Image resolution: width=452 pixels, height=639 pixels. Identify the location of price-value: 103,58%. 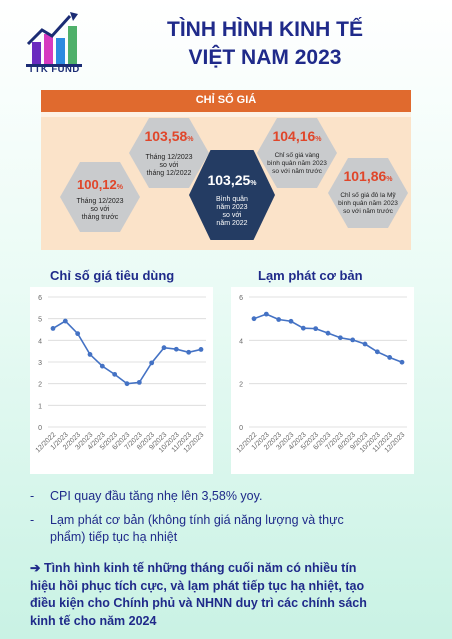
(169, 136).